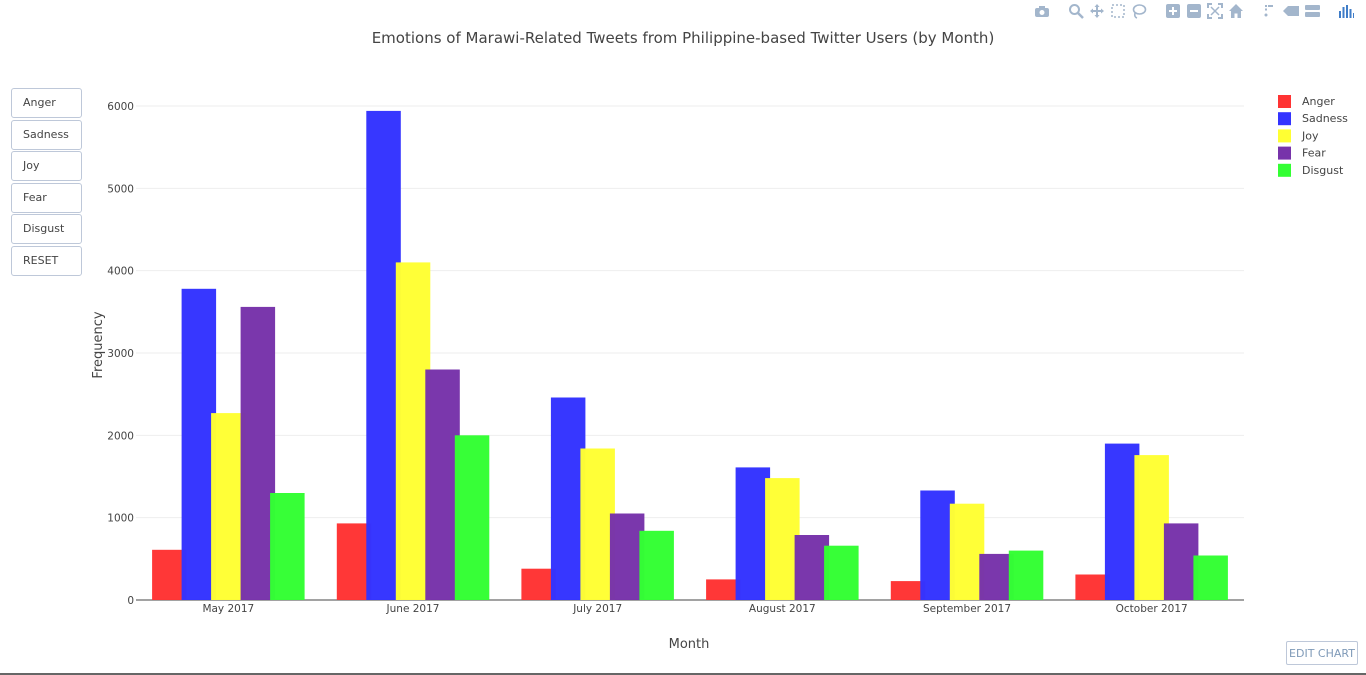 The height and width of the screenshot is (675, 1366). I want to click on legend-item-disgust: Disgust, so click(1311, 170).